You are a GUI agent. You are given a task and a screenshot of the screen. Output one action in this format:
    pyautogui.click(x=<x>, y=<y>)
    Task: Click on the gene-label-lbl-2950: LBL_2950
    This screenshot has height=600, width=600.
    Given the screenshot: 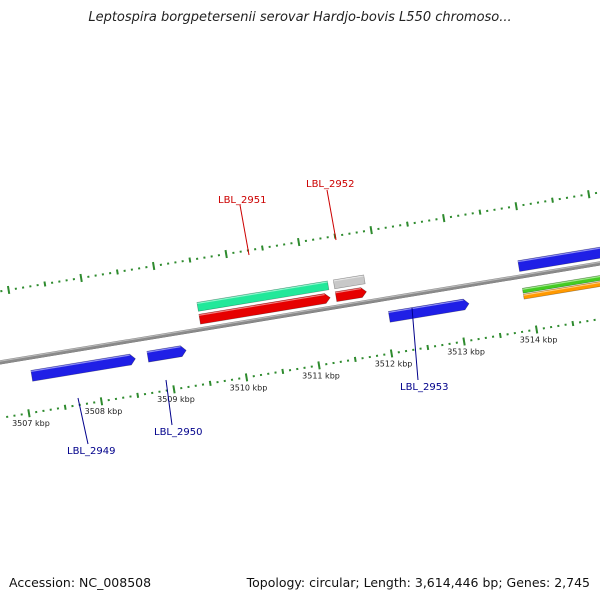 What is the action you would take?
    pyautogui.click(x=178, y=432)
    